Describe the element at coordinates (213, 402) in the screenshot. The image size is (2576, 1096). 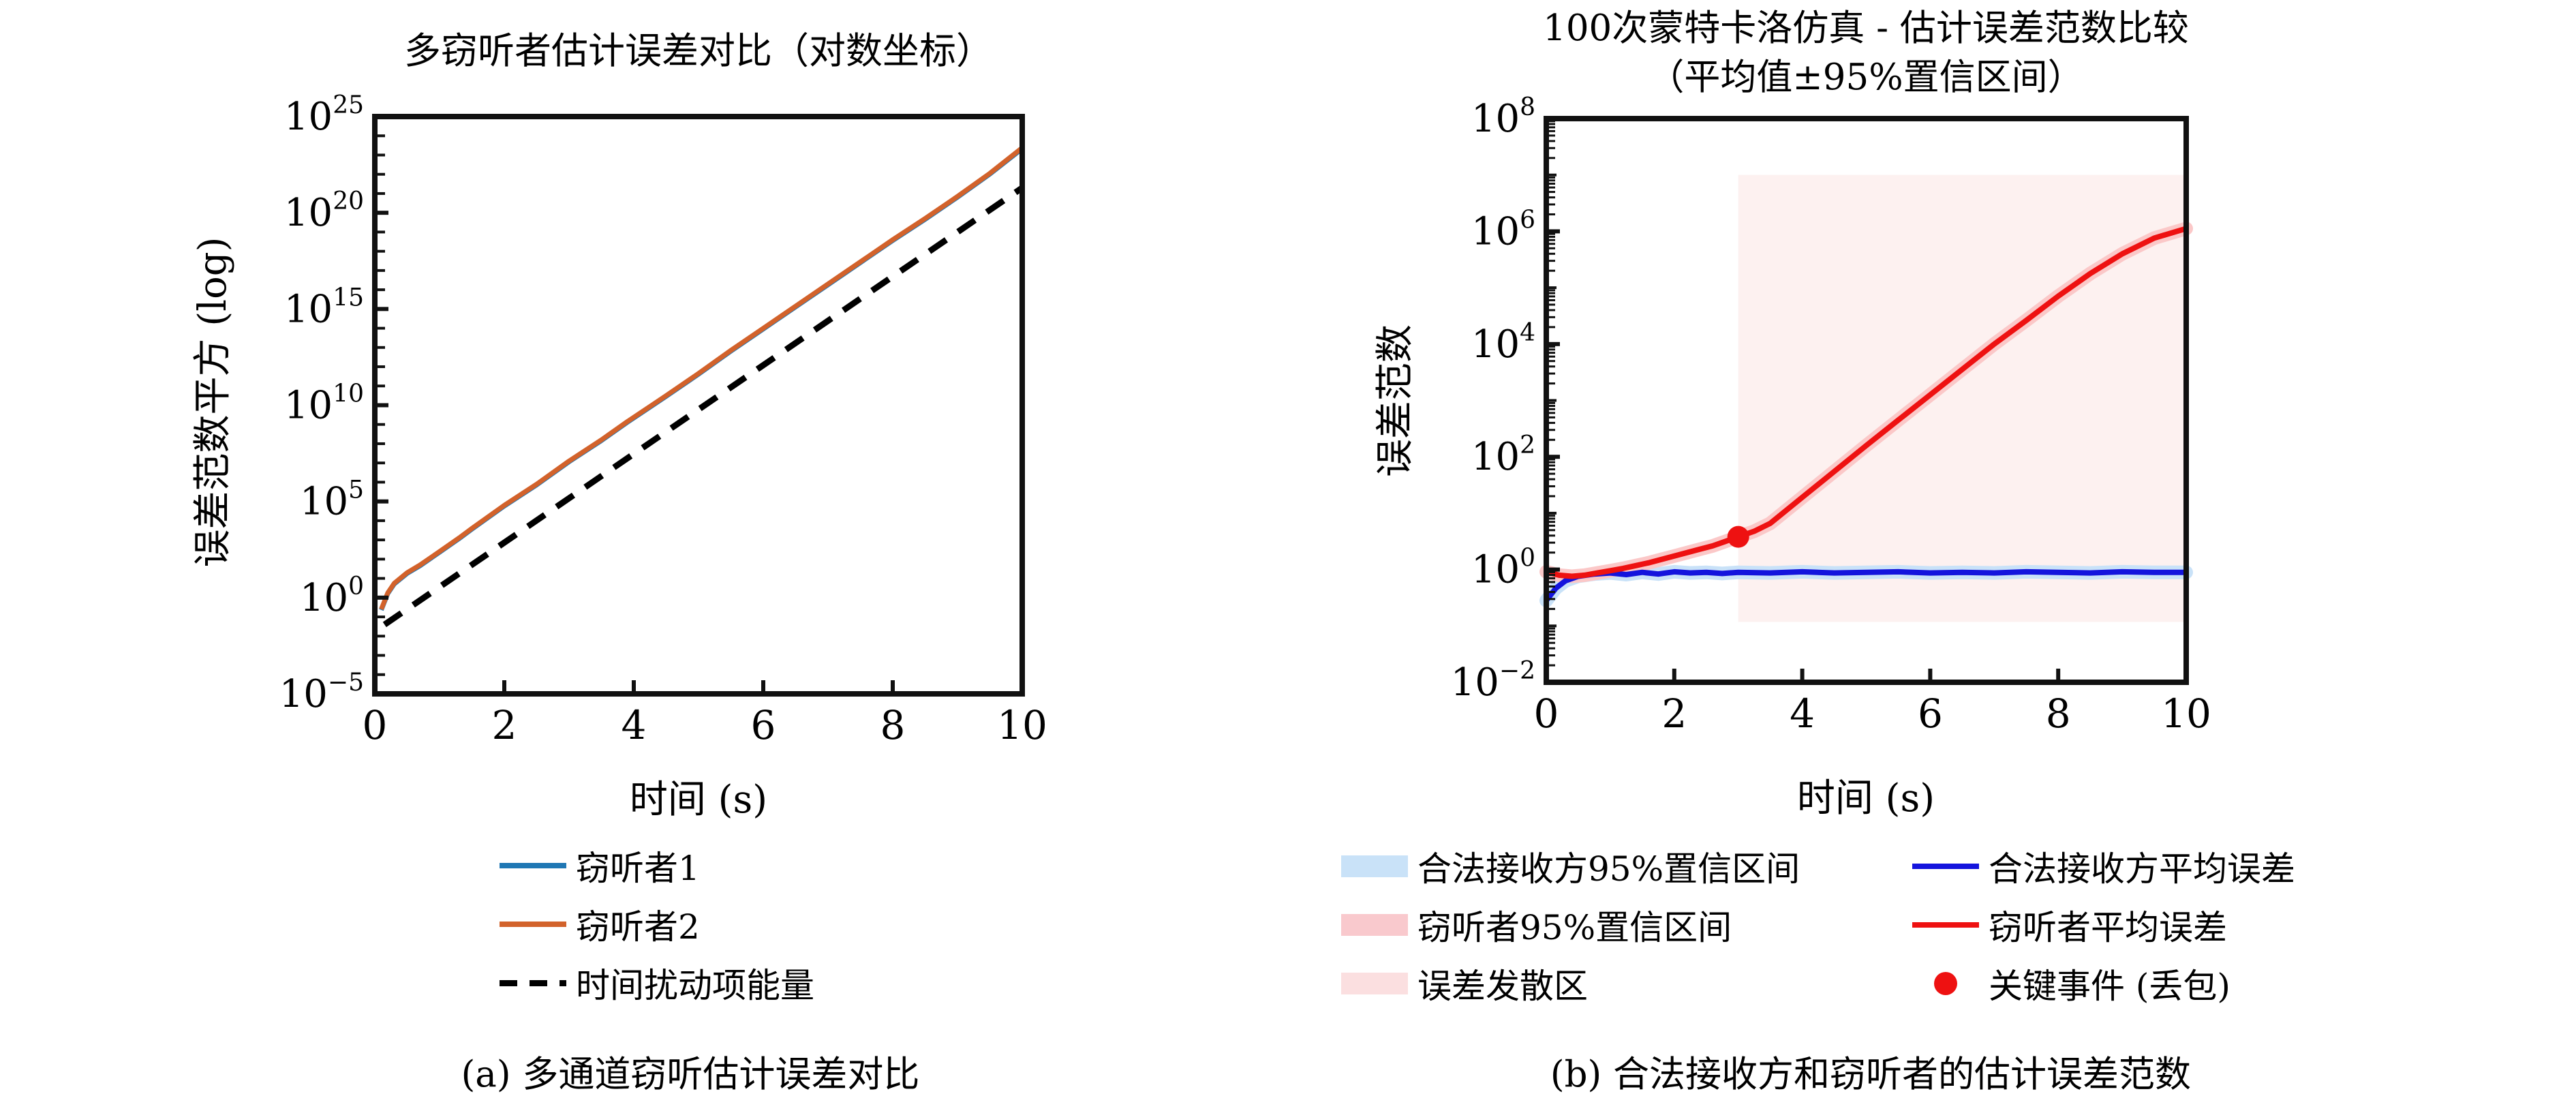
I see `chart-a-ylabel: 误差范数平方 (log)` at that location.